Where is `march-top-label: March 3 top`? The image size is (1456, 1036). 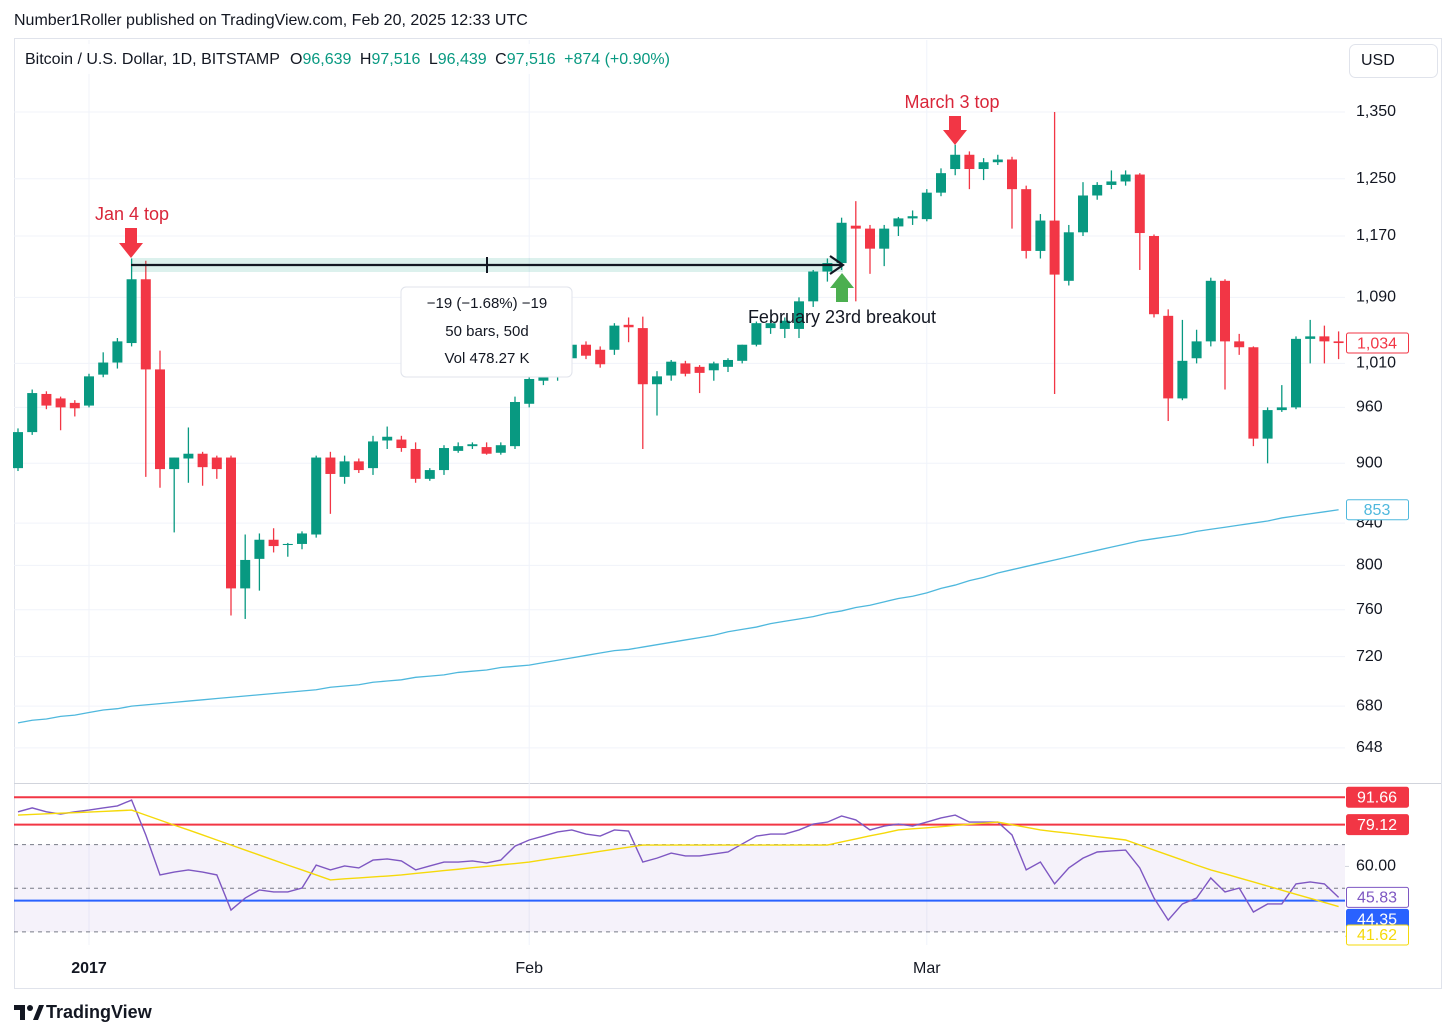
march-top-label: March 3 top is located at coordinates (951, 102).